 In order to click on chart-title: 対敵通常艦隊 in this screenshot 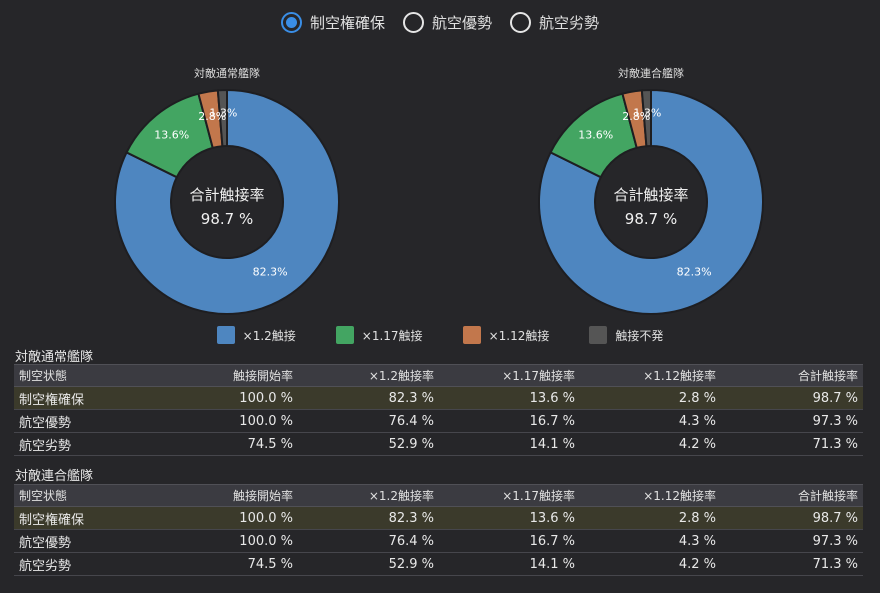, I will do `click(227, 73)`.